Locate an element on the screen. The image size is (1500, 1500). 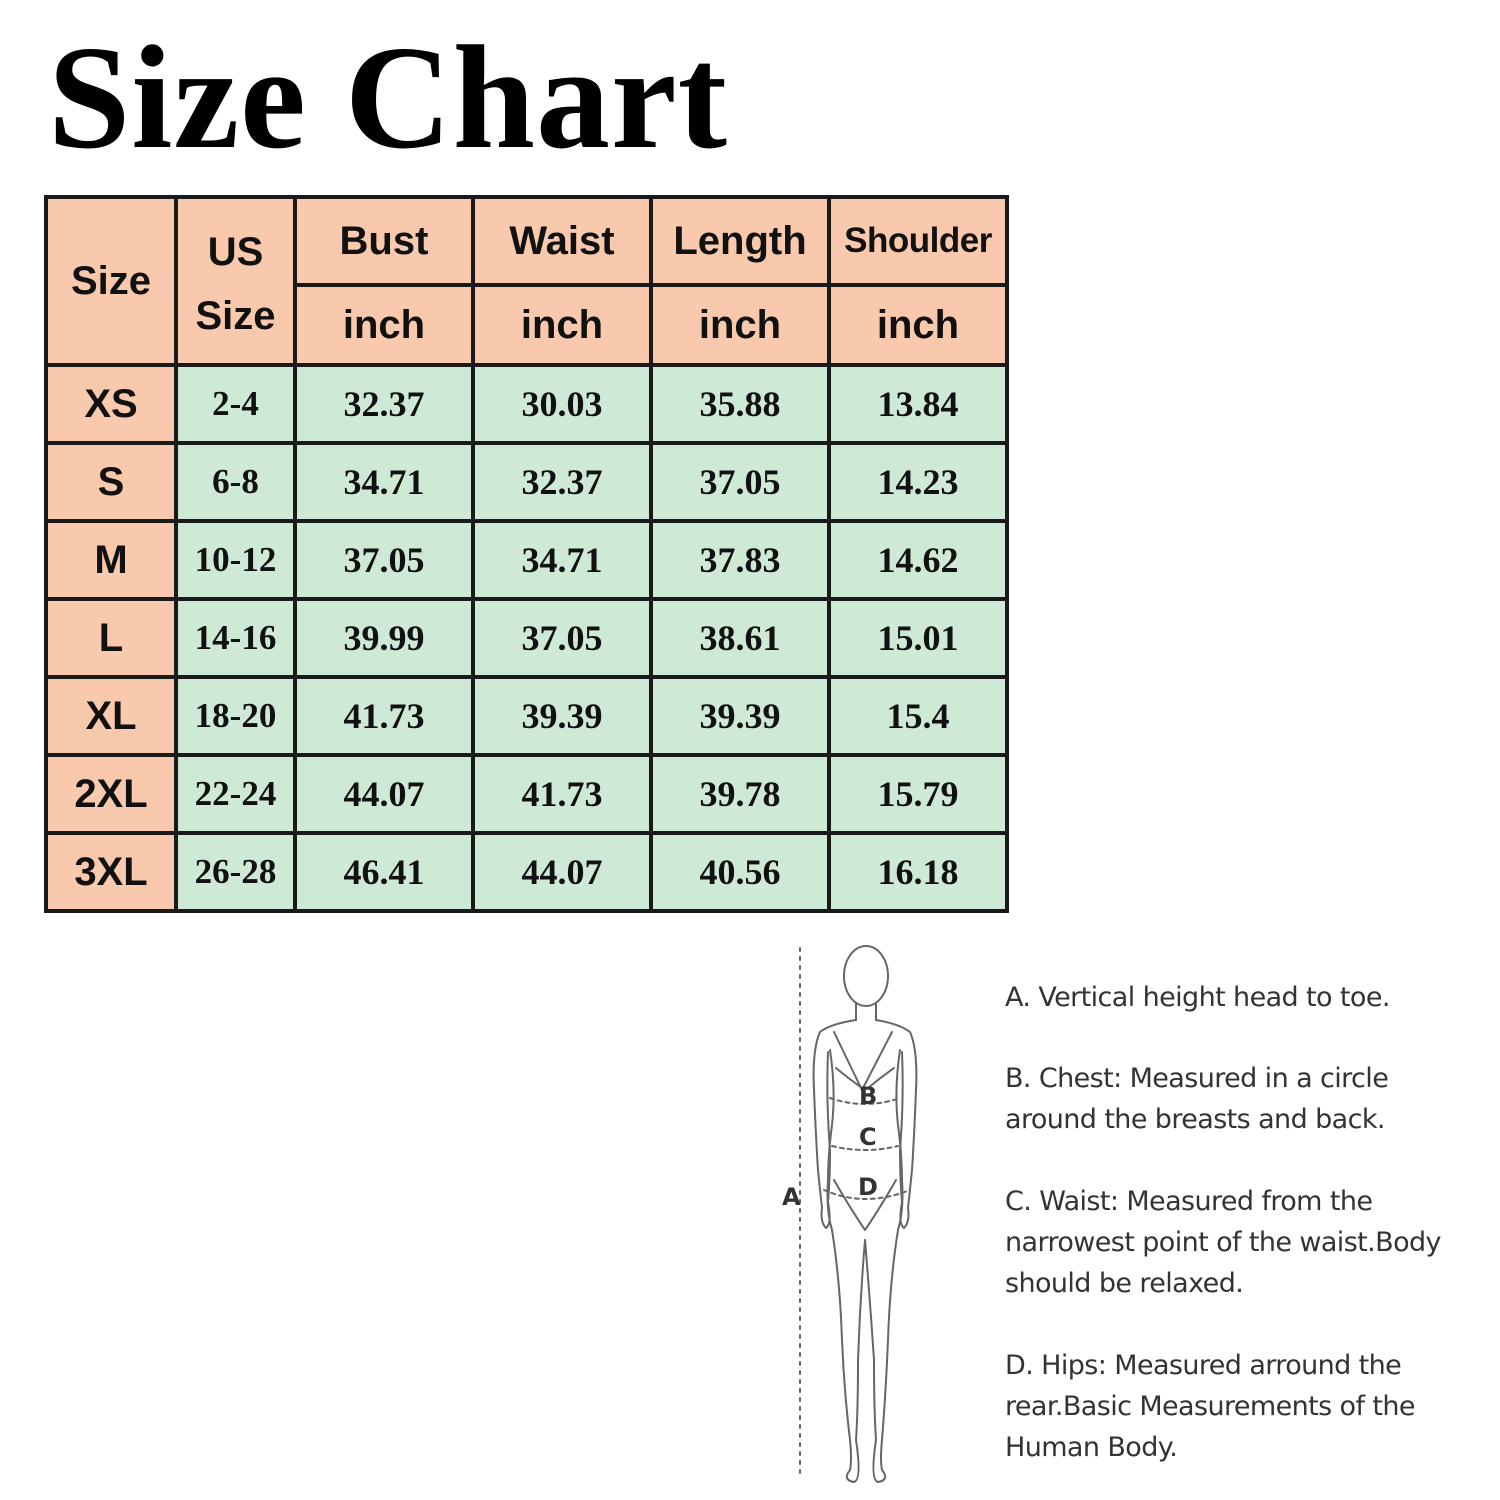
unit-row: inch inch inch inch is located at coordinates (526, 325).